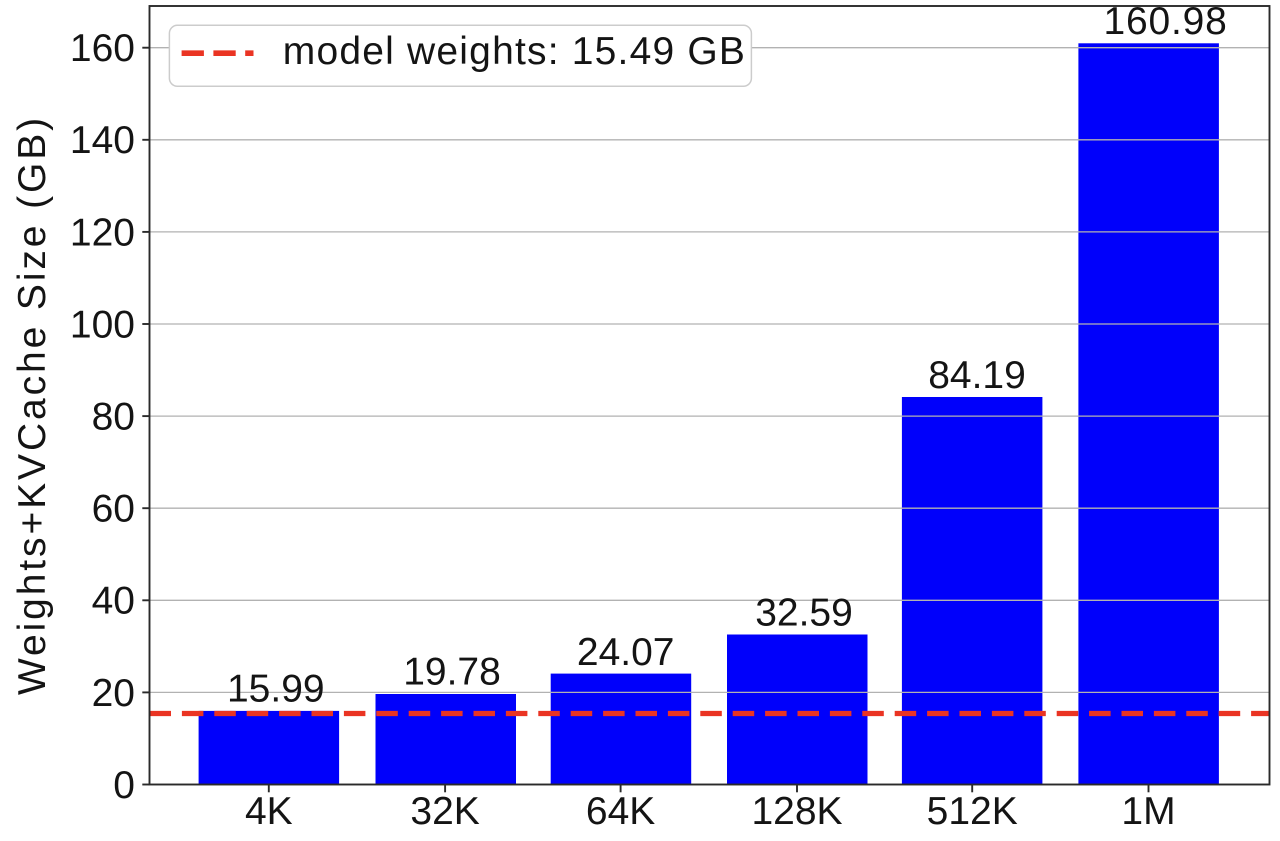 This screenshot has width=1280, height=841. What do you see at coordinates (102, 324) in the screenshot?
I see `svg-text: 100` at bounding box center [102, 324].